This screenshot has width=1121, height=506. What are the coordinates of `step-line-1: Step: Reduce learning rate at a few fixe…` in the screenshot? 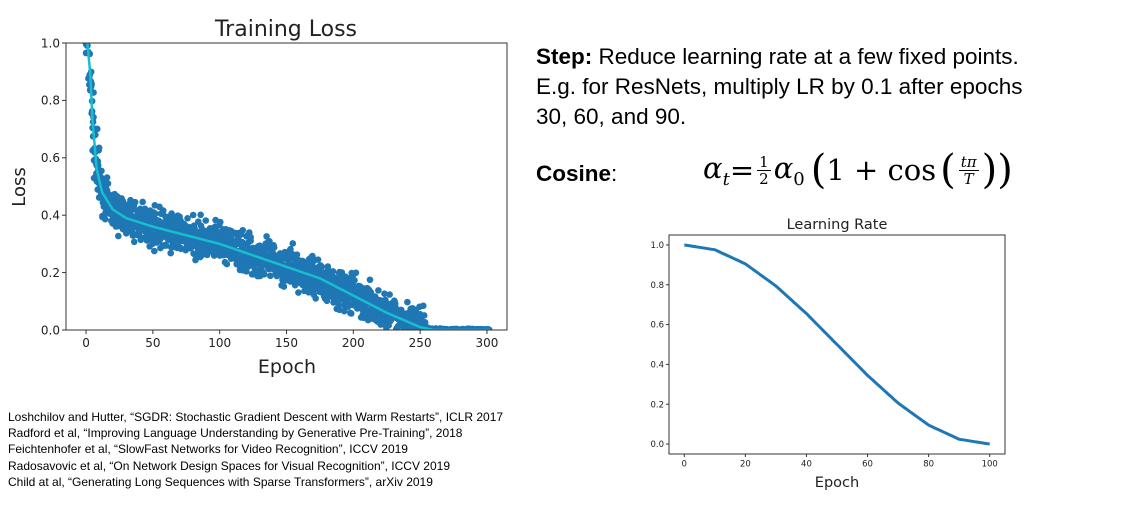 It's located at (777, 57).